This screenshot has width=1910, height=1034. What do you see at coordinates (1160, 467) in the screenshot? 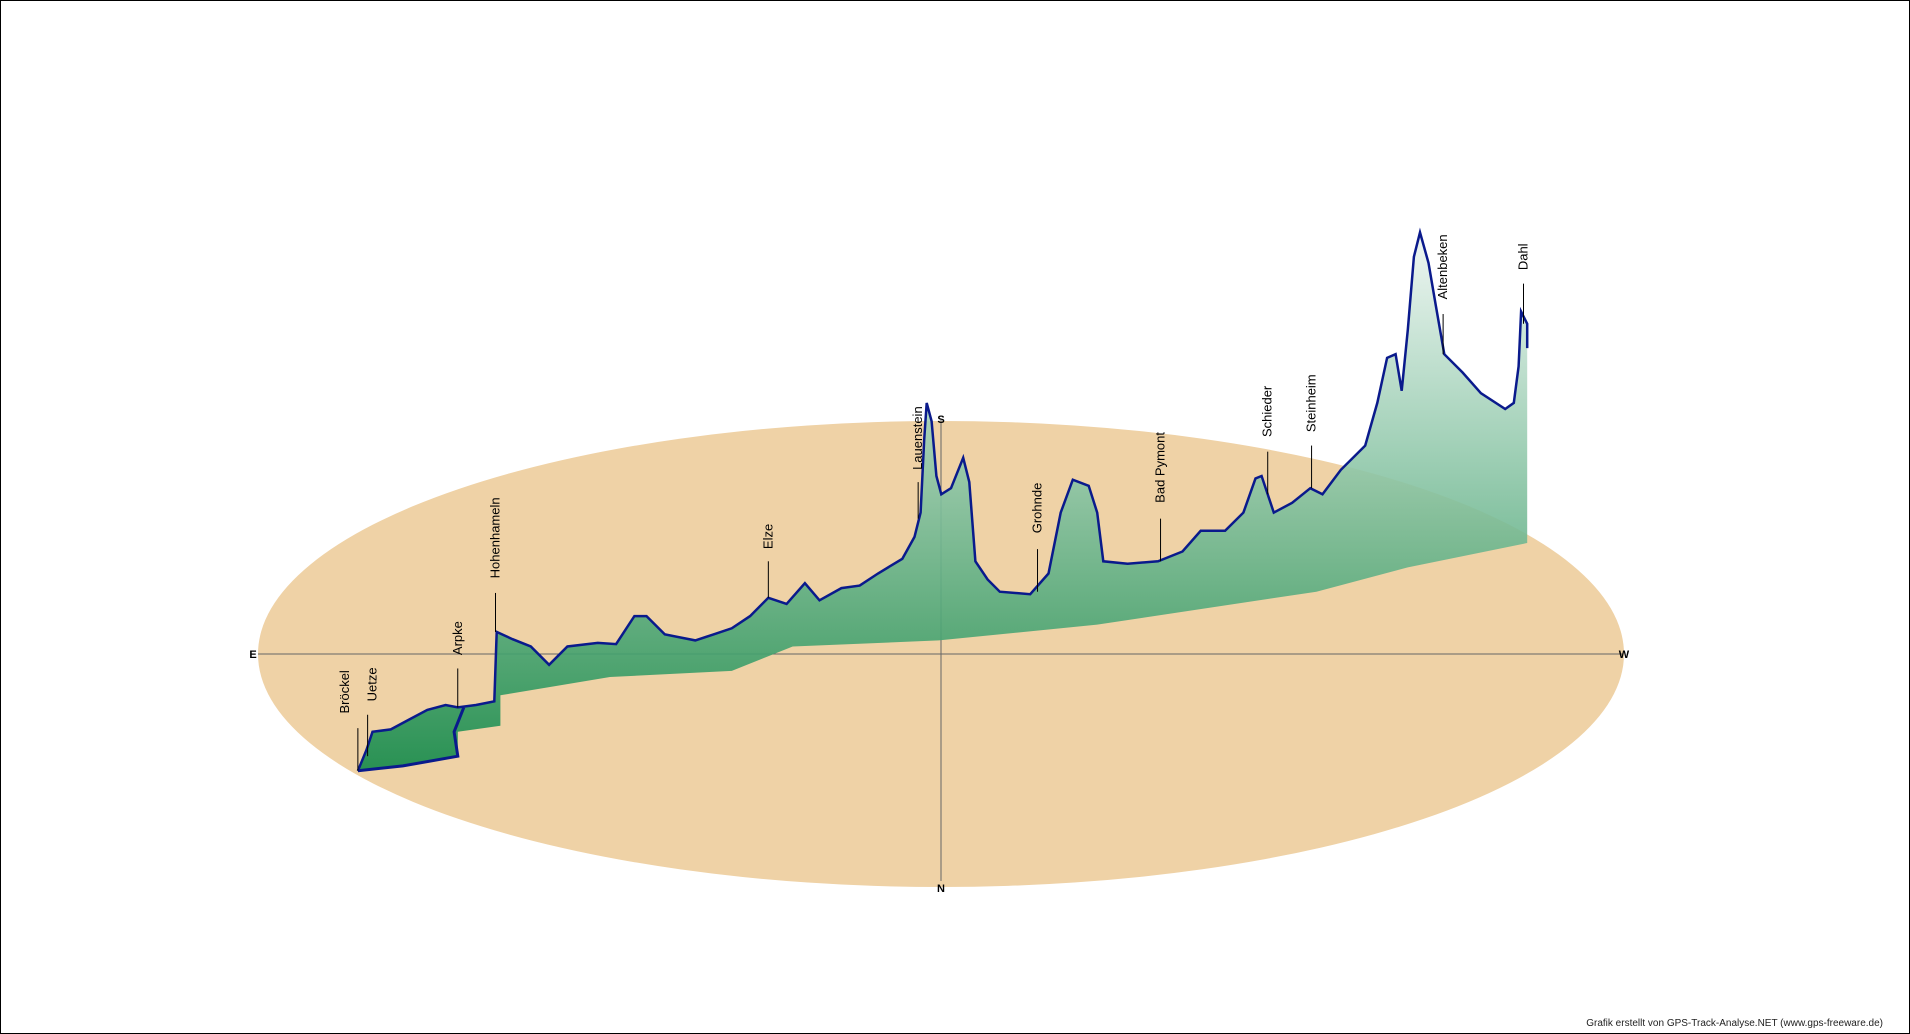
I see `place-label: Bad Pymont` at bounding box center [1160, 467].